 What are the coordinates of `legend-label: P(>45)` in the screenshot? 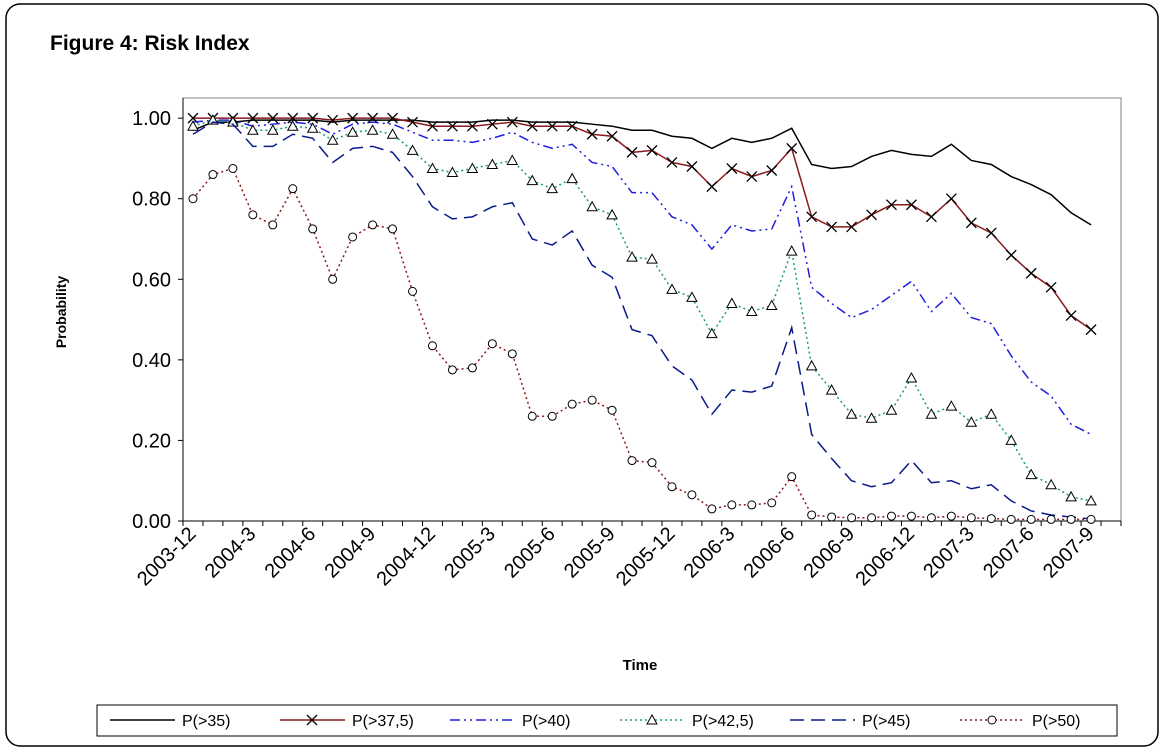 It's located at (886, 721).